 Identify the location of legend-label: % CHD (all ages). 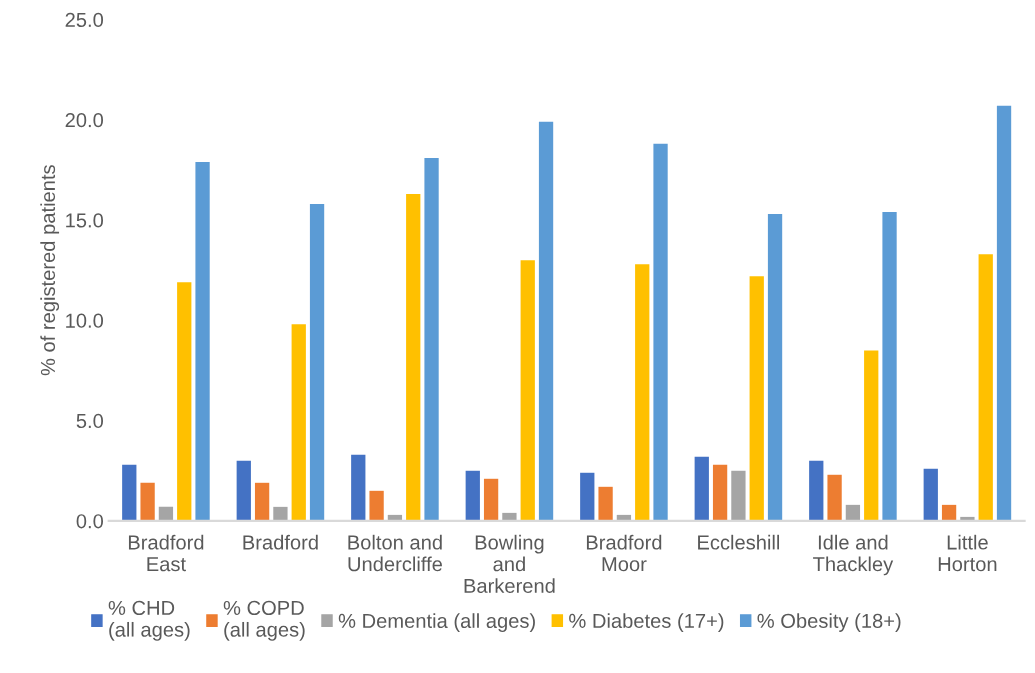
(149, 620).